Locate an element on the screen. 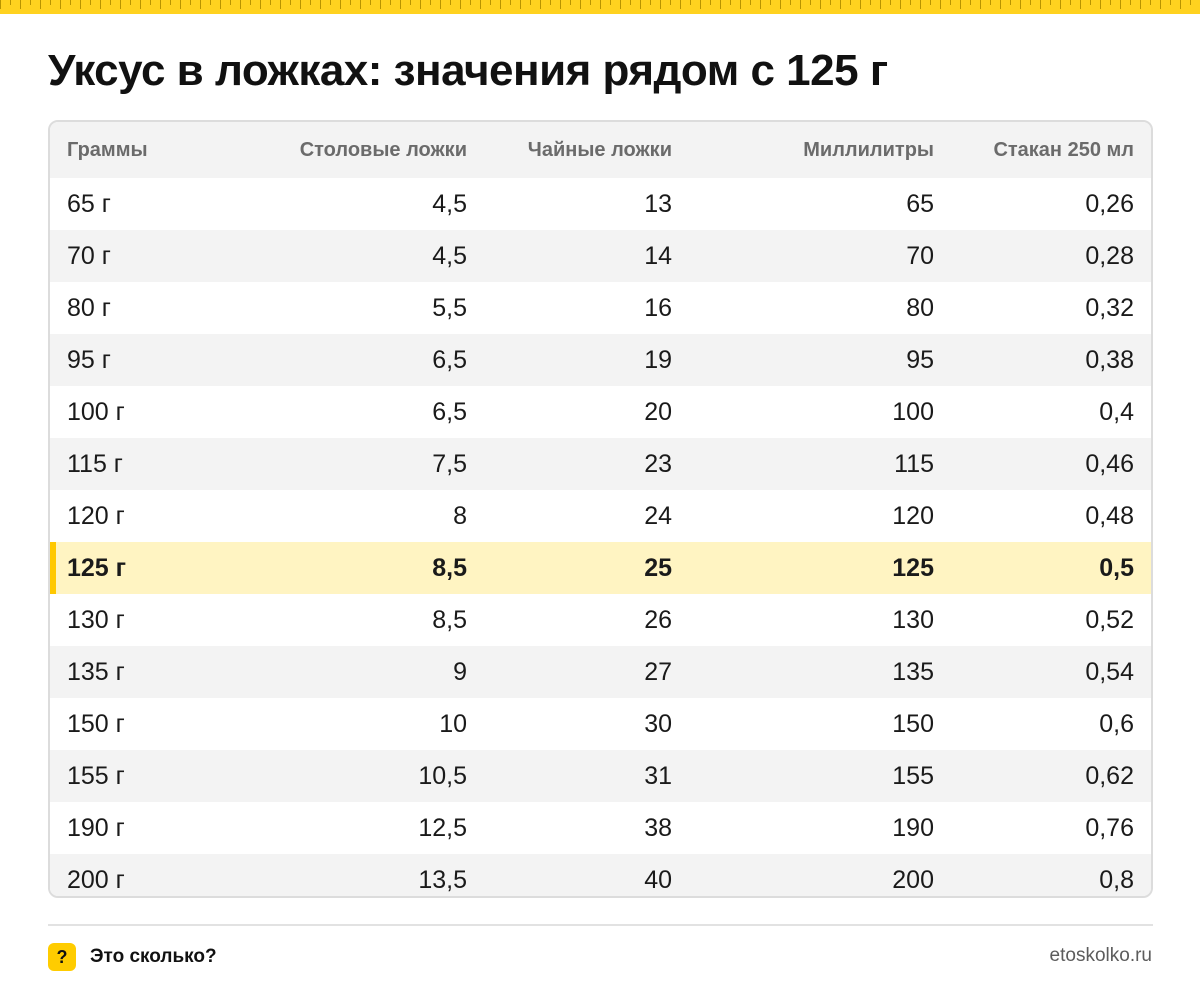 This screenshot has height=989, width=1200. cell-grams: 200 г is located at coordinates (96, 879).